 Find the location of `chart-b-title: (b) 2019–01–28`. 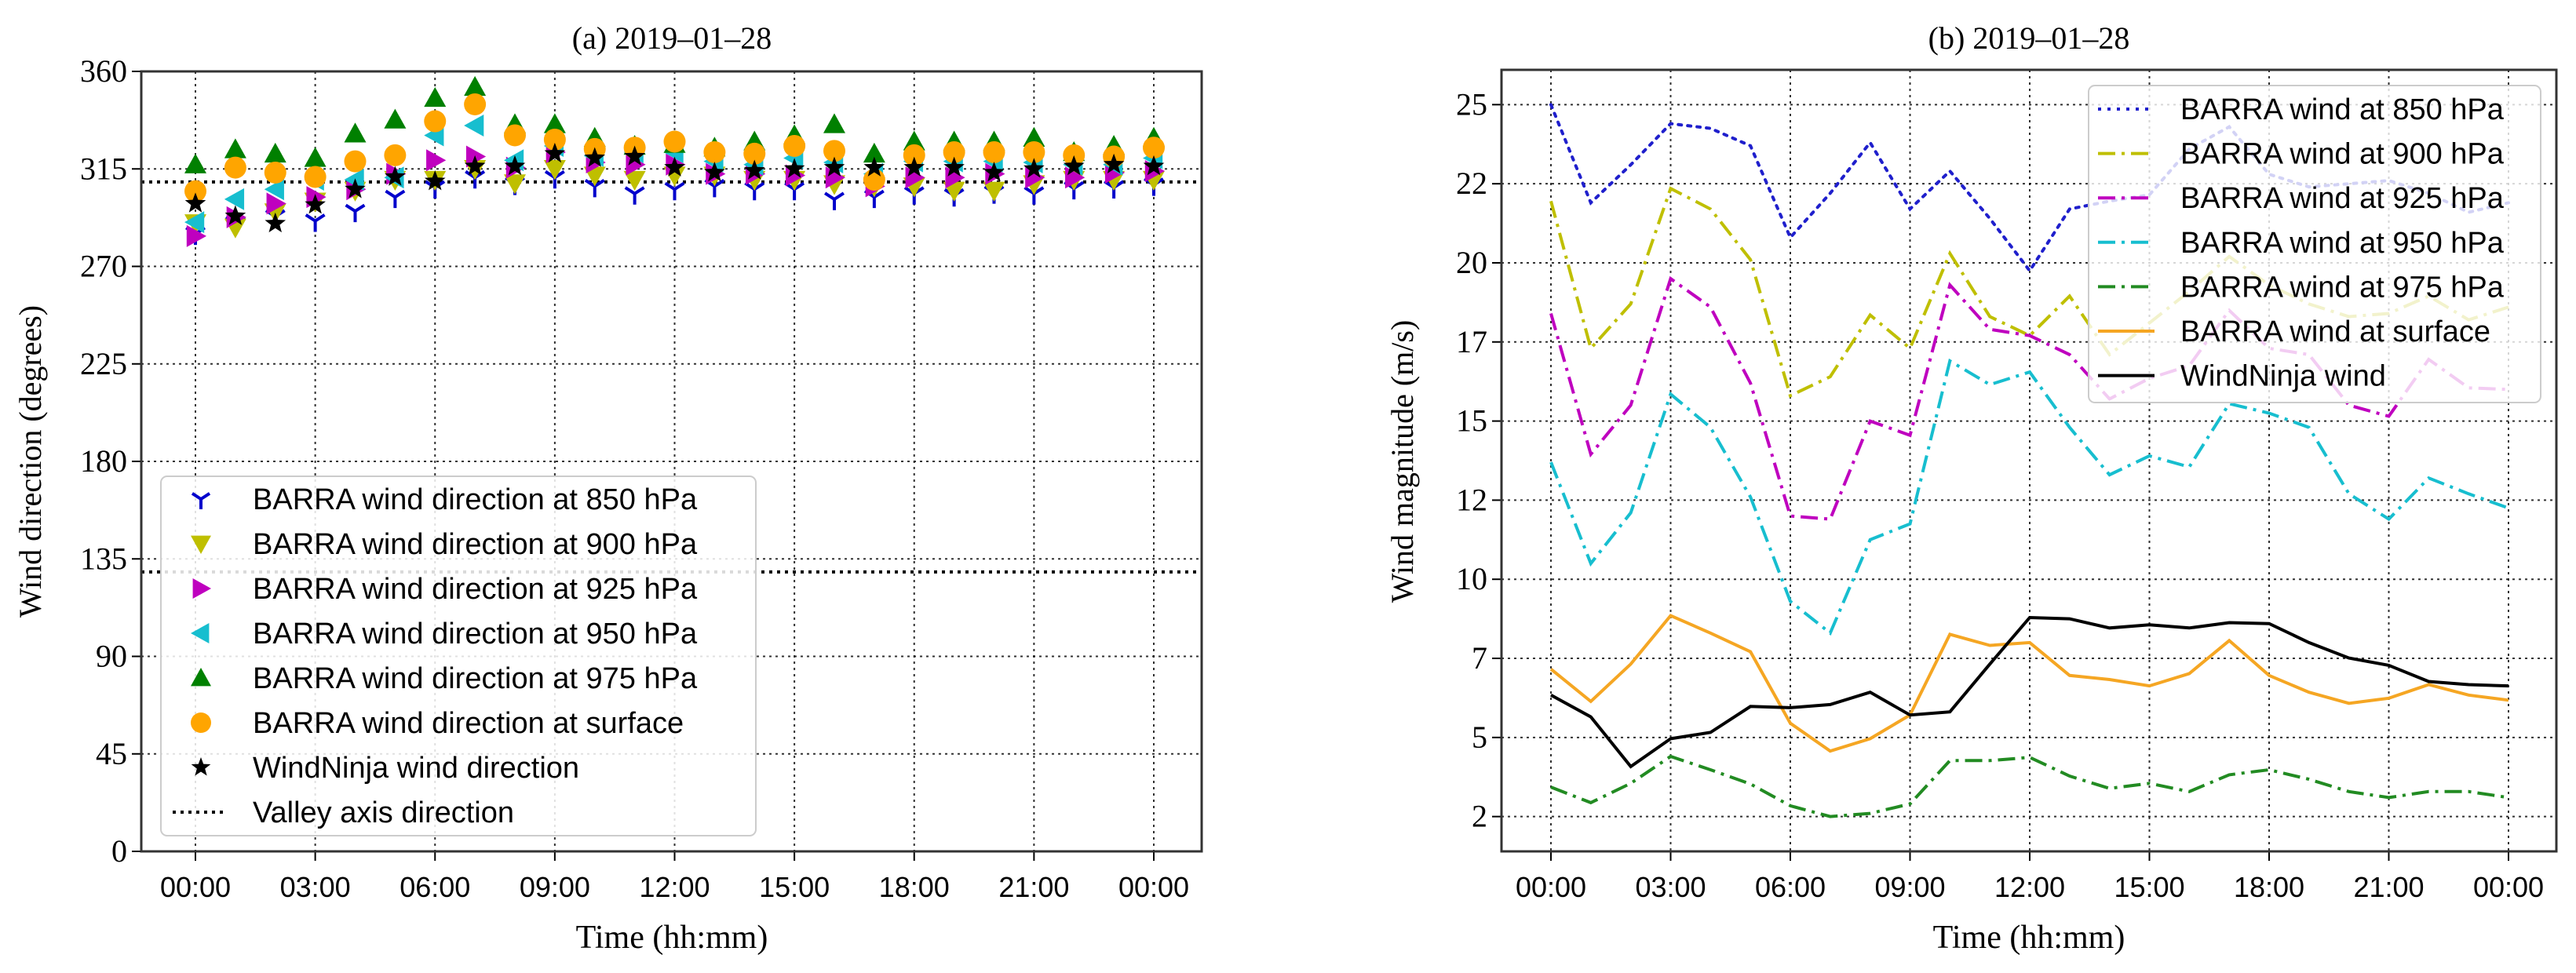

chart-b-title: (b) 2019–01–28 is located at coordinates (2029, 38).